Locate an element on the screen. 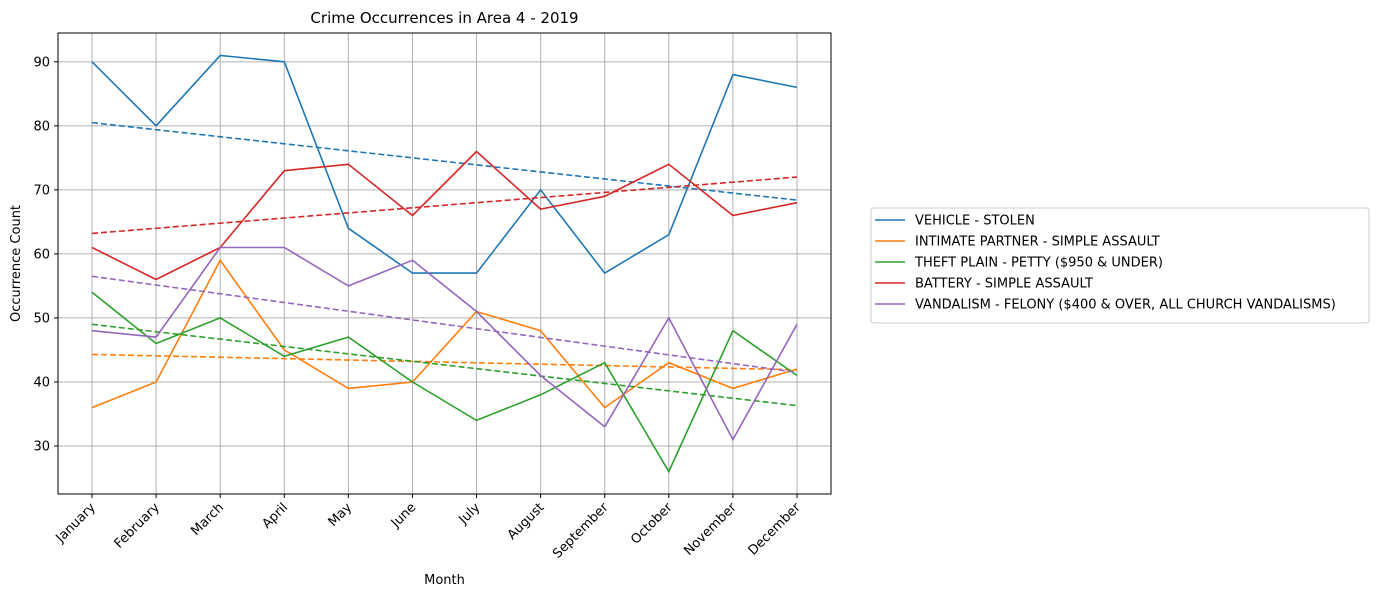 The width and height of the screenshot is (1378, 597). y-tick-label: 50 is located at coordinates (41, 318).